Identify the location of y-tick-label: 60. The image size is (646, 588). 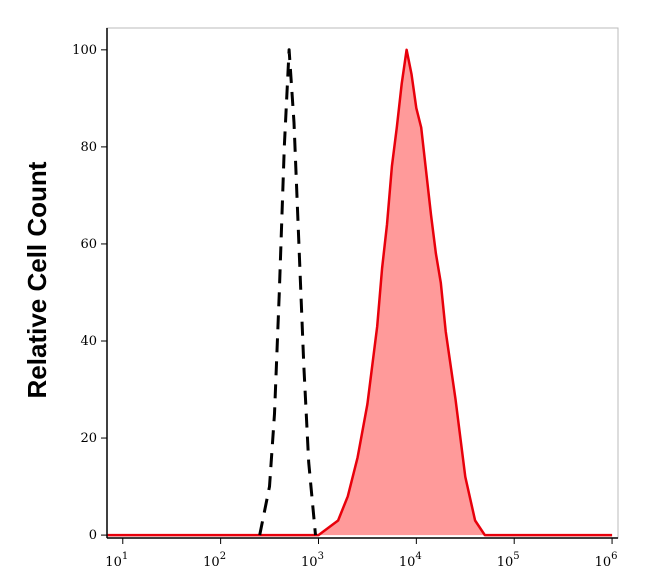
(88, 244).